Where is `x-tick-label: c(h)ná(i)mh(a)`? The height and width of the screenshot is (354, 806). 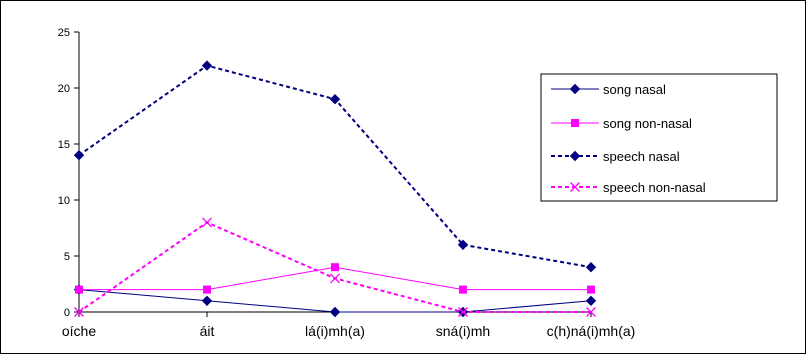
x-tick-label: c(h)ná(i)mh(a) is located at coordinates (591, 331).